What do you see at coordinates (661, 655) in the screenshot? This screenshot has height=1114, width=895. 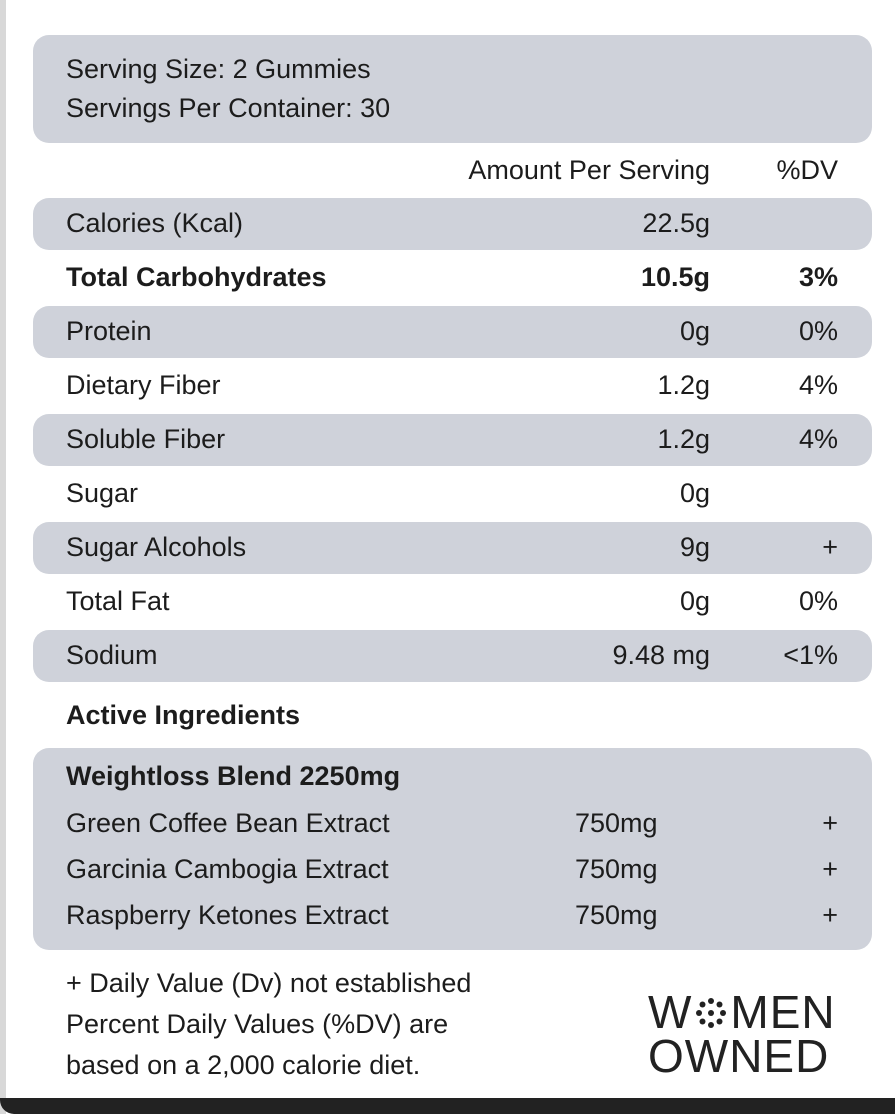 I see `nutrient-amount: 9.48 mg` at bounding box center [661, 655].